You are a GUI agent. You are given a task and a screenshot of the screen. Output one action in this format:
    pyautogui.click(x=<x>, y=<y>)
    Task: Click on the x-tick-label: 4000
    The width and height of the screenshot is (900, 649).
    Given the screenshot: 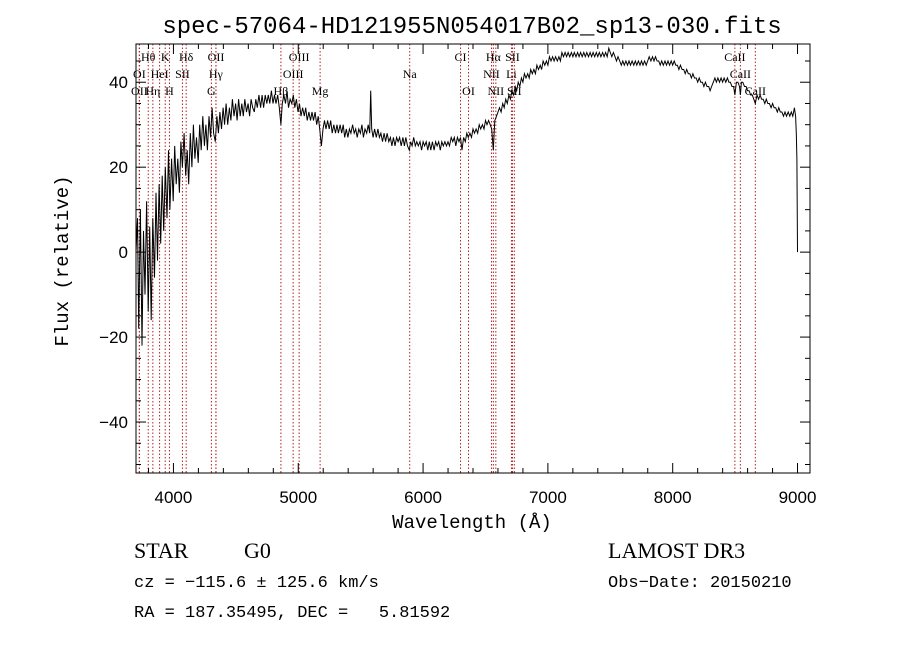 What is the action you would take?
    pyautogui.click(x=174, y=497)
    